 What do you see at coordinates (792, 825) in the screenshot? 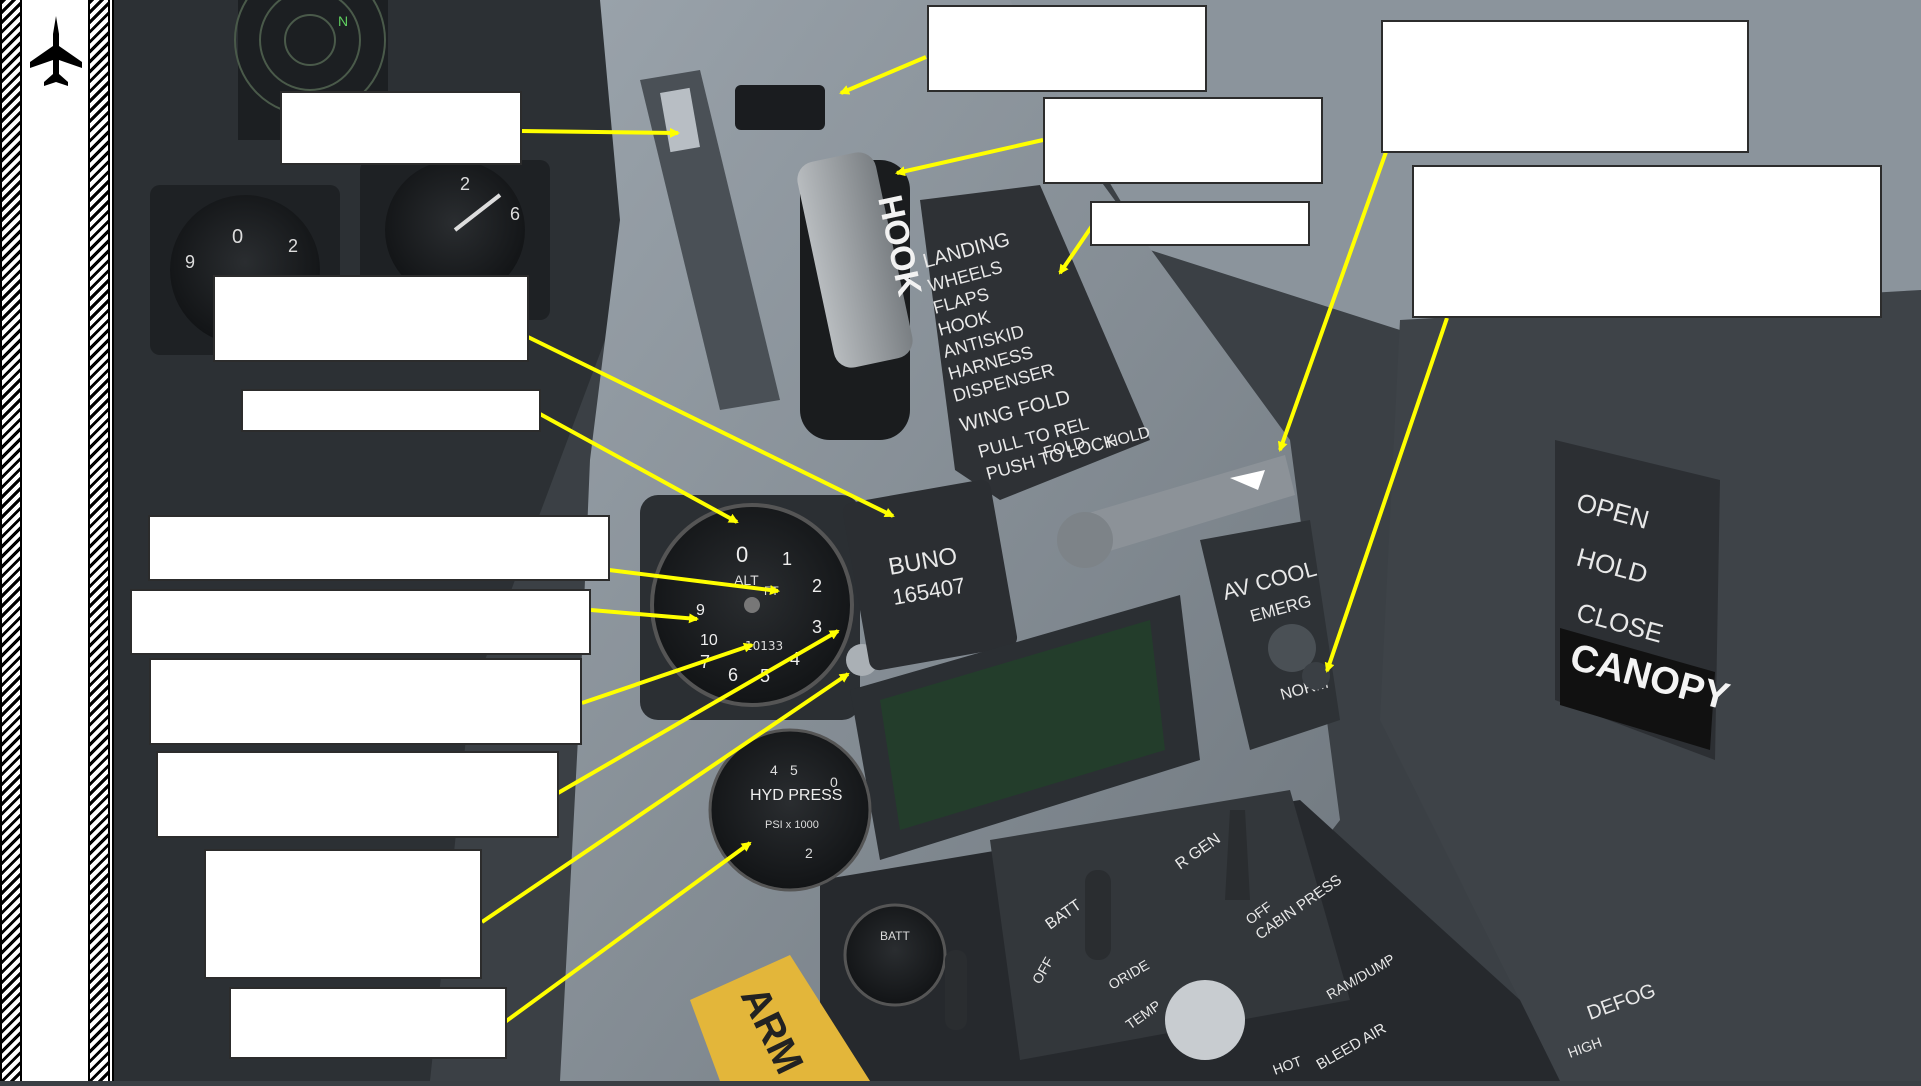
I see `svg-text: PSI x 1000` at bounding box center [792, 825].